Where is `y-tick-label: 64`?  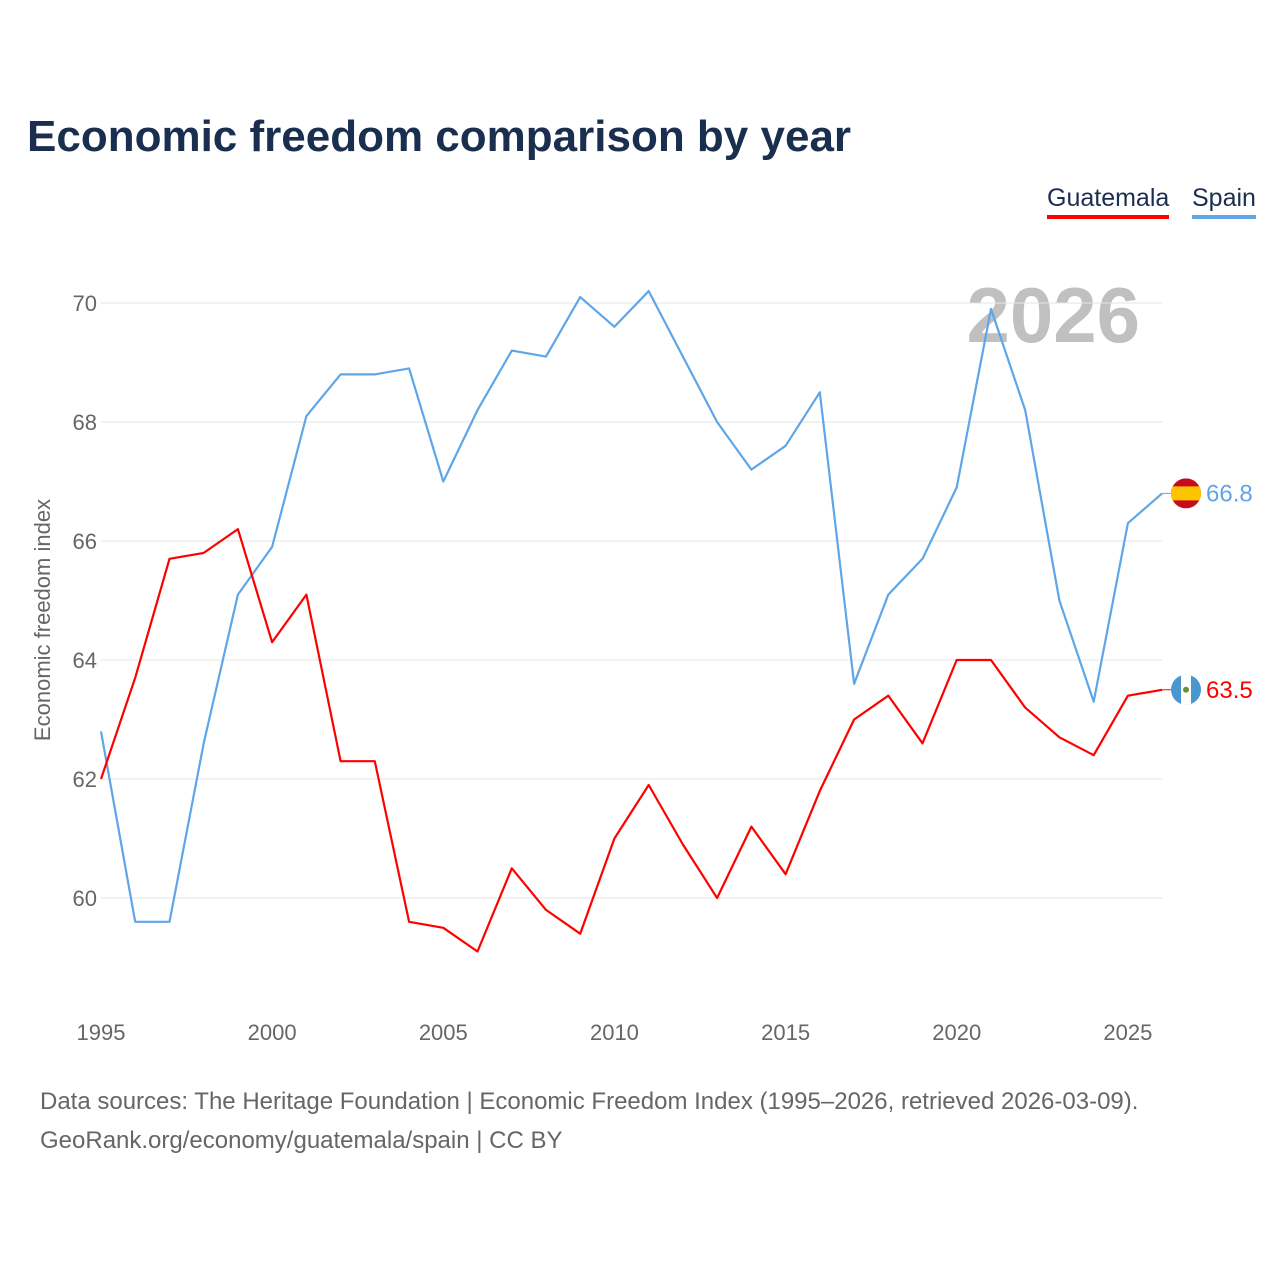
y-tick-label: 64 is located at coordinates (85, 660).